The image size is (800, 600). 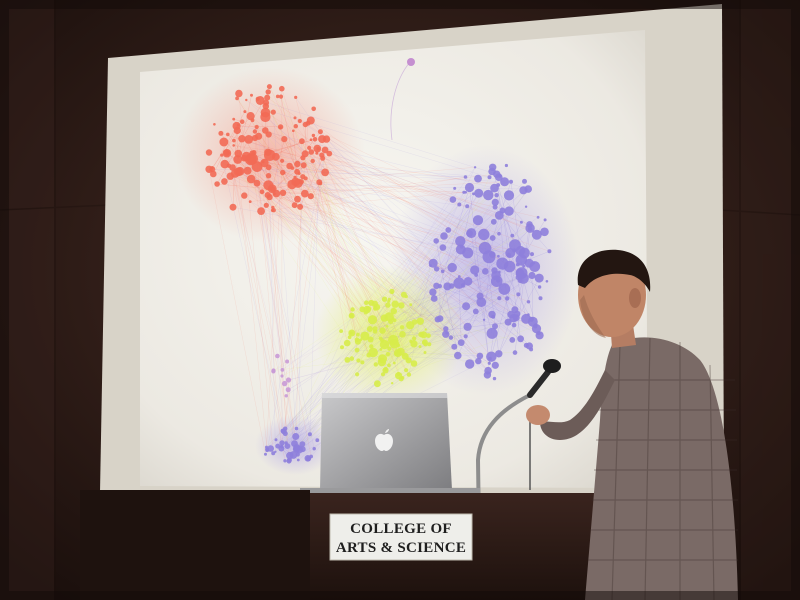 I want to click on microphone-head, so click(x=552, y=366).